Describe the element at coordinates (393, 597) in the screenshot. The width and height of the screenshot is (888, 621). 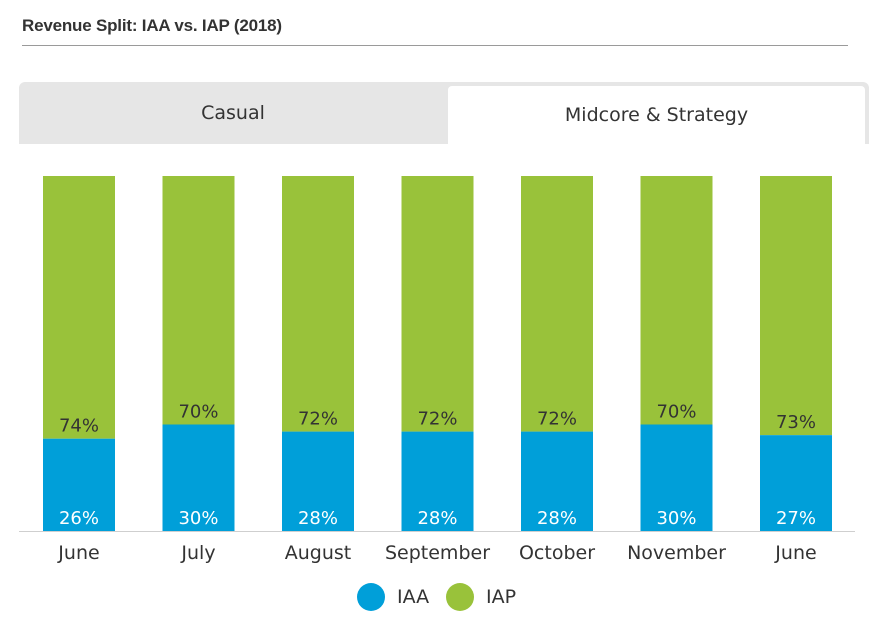
I see `legend-item-iaa: IAA` at that location.